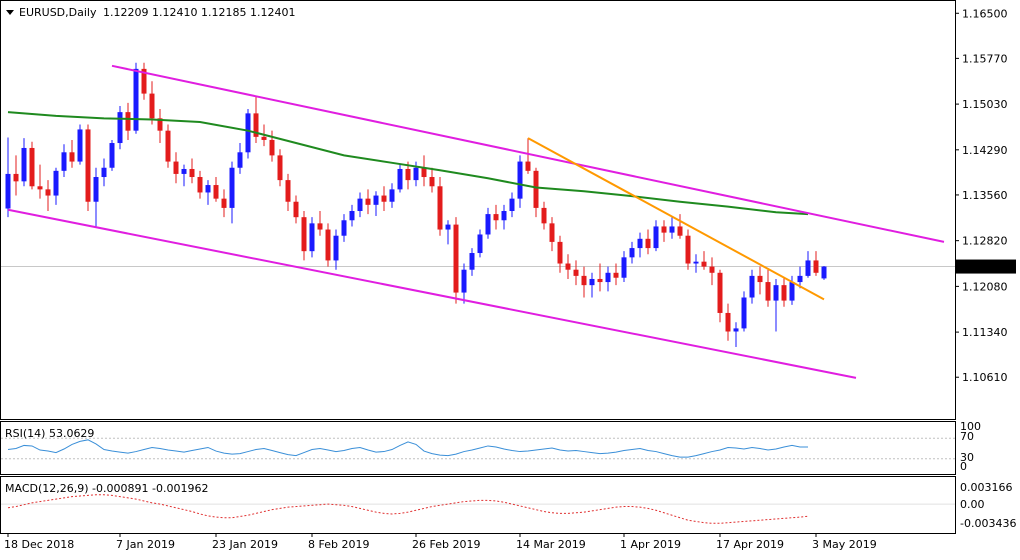  What do you see at coordinates (985, 332) in the screenshot?
I see `price-tick-label: 1.11340` at bounding box center [985, 332].